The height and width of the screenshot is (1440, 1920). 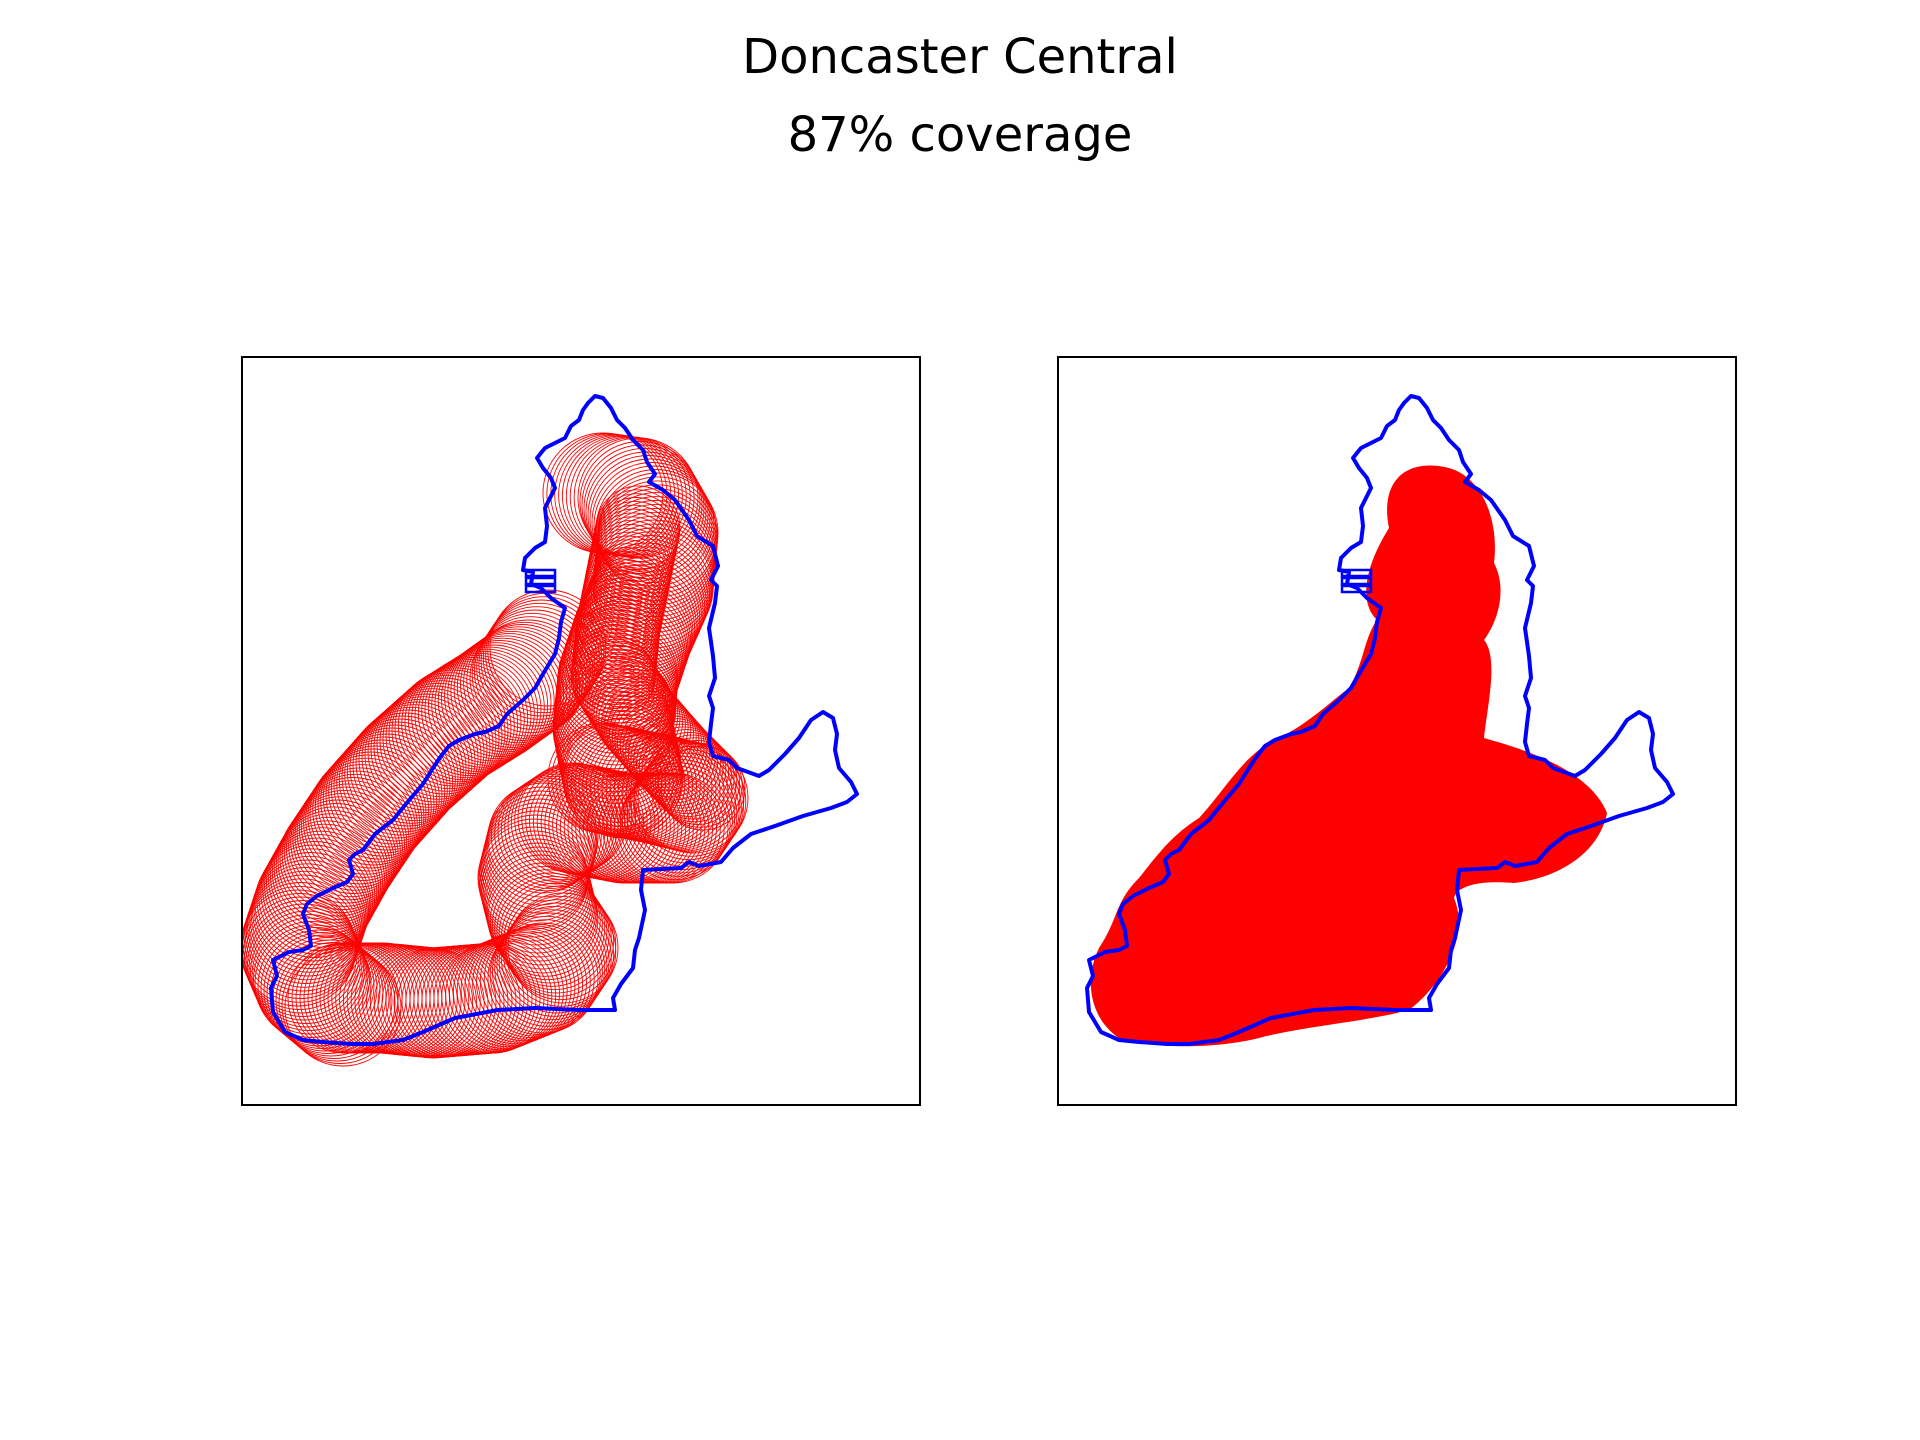 I want to click on figure-title: Doncaster Central, so click(x=960, y=57).